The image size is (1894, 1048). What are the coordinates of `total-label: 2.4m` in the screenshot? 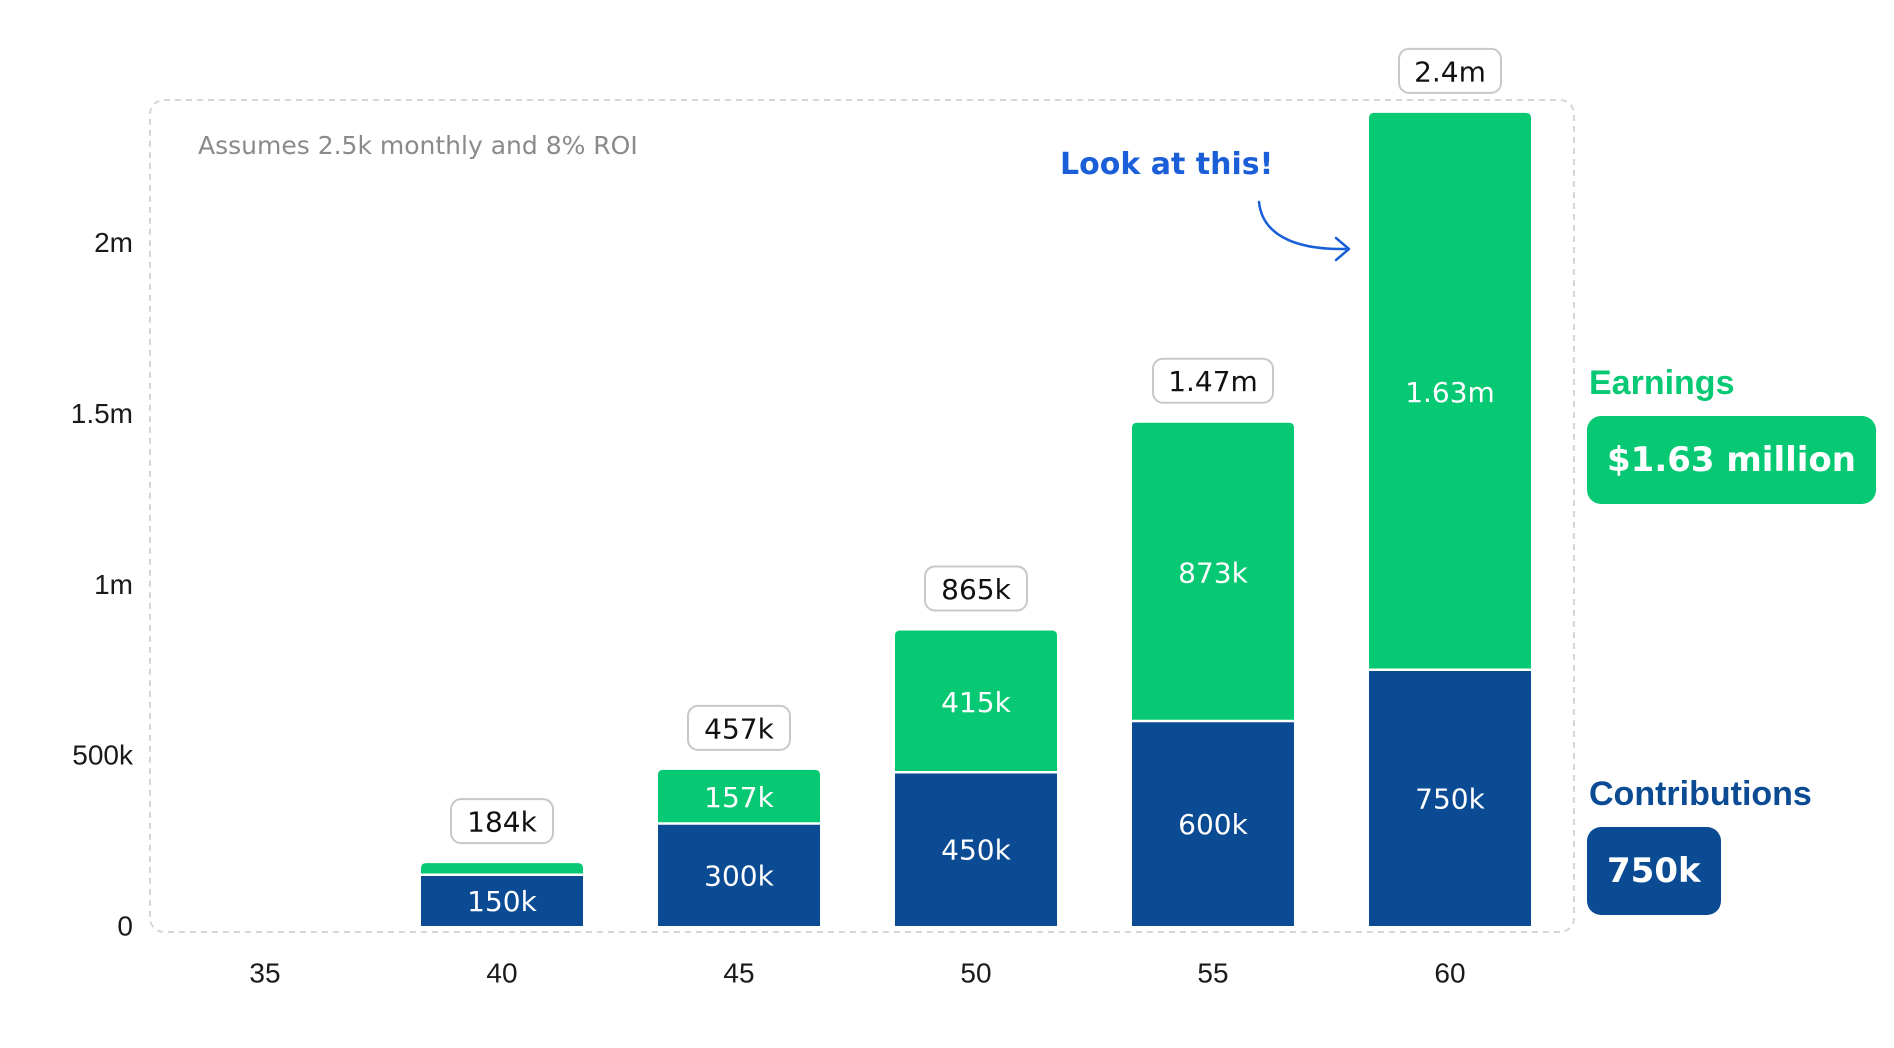 It's located at (1450, 71).